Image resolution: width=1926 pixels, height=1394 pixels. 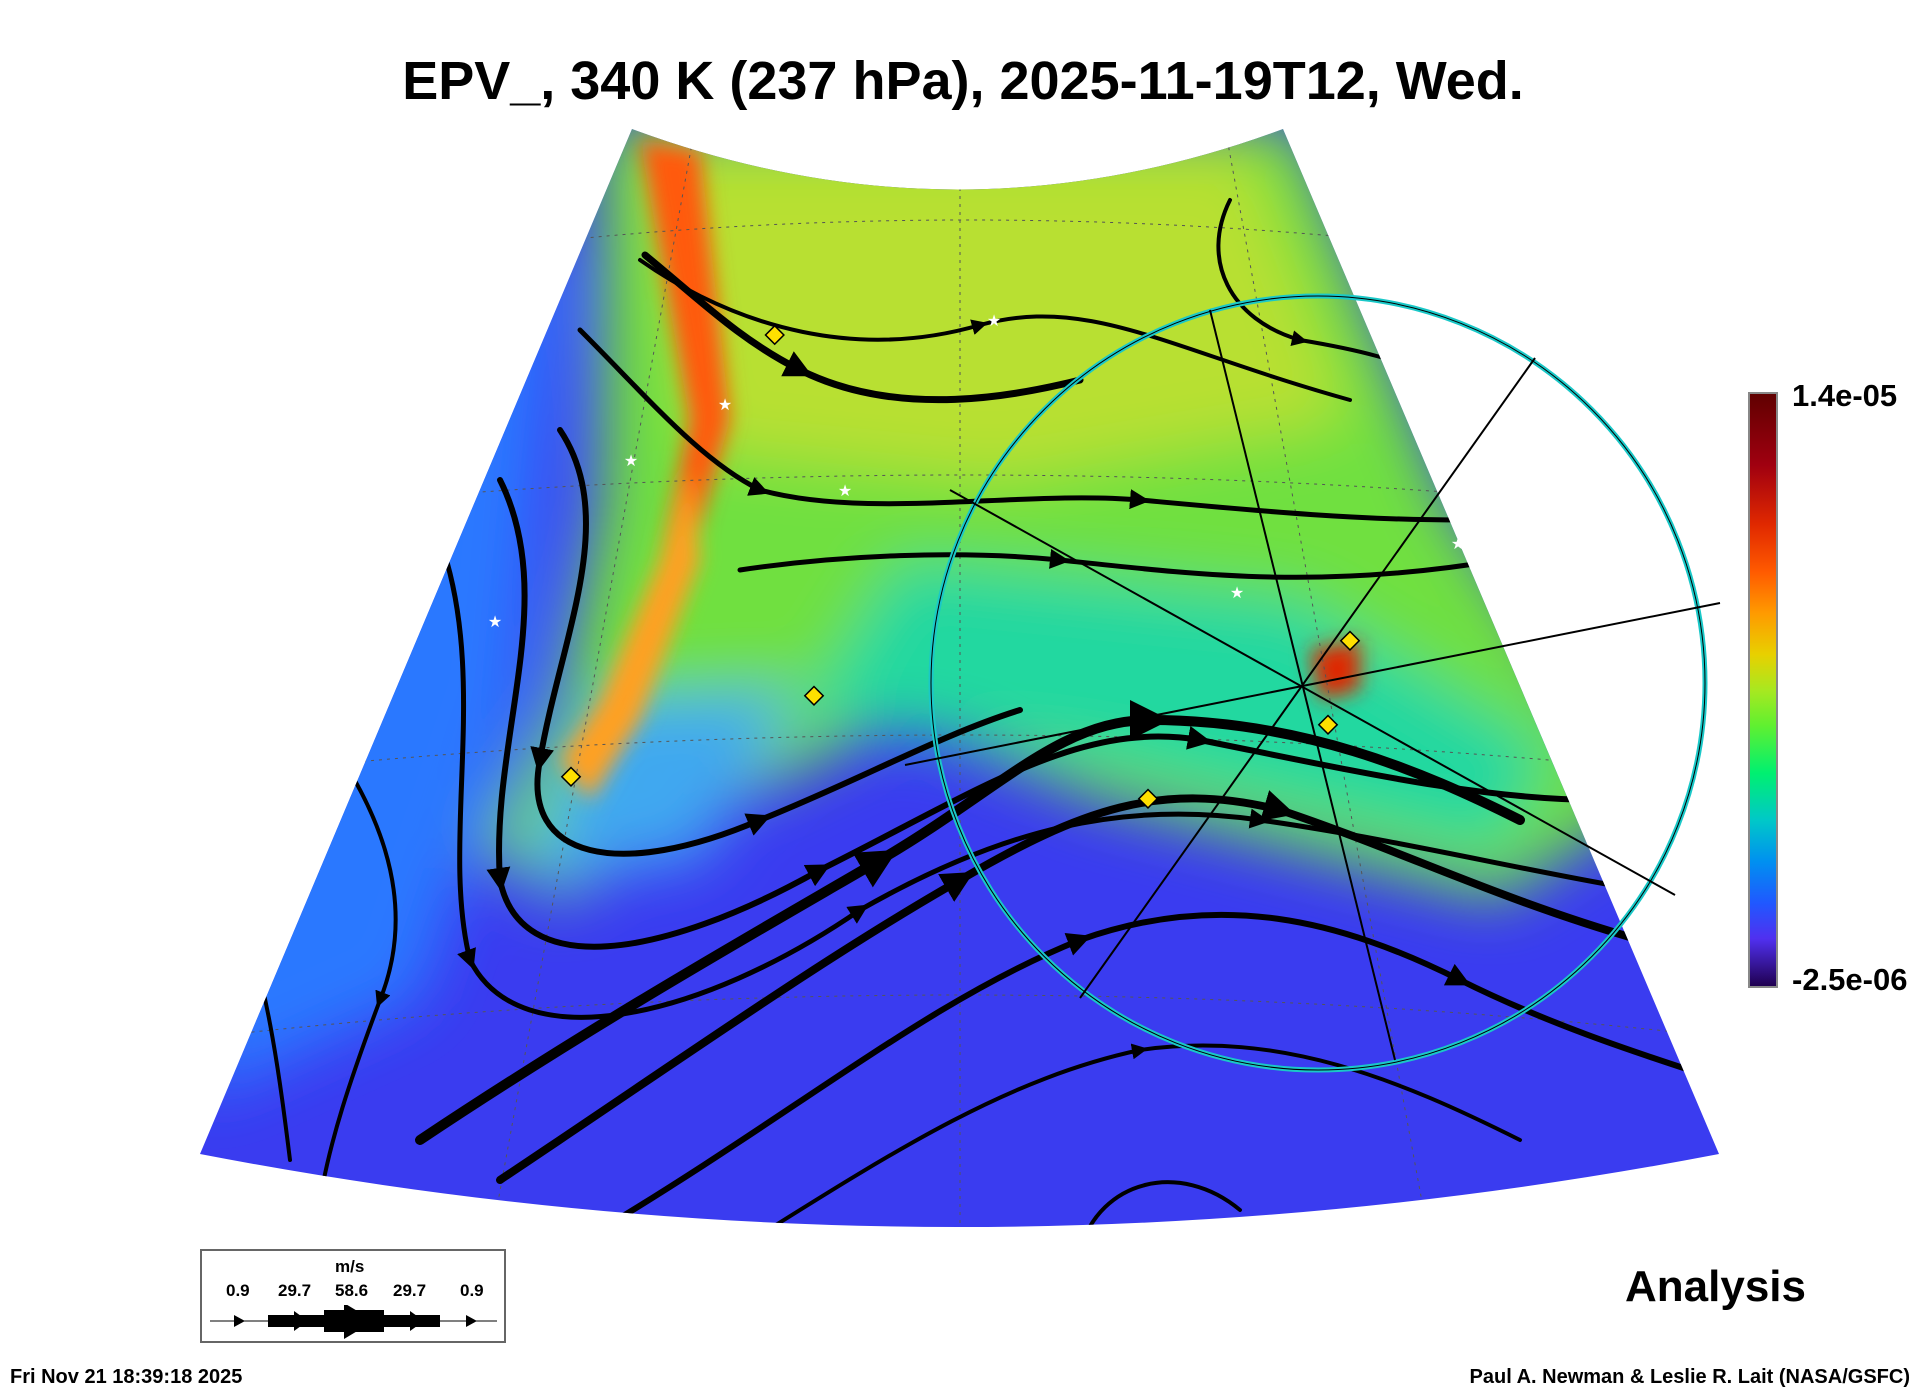 I want to click on colorbar-max-label: 1.4e-05, so click(x=1845, y=395).